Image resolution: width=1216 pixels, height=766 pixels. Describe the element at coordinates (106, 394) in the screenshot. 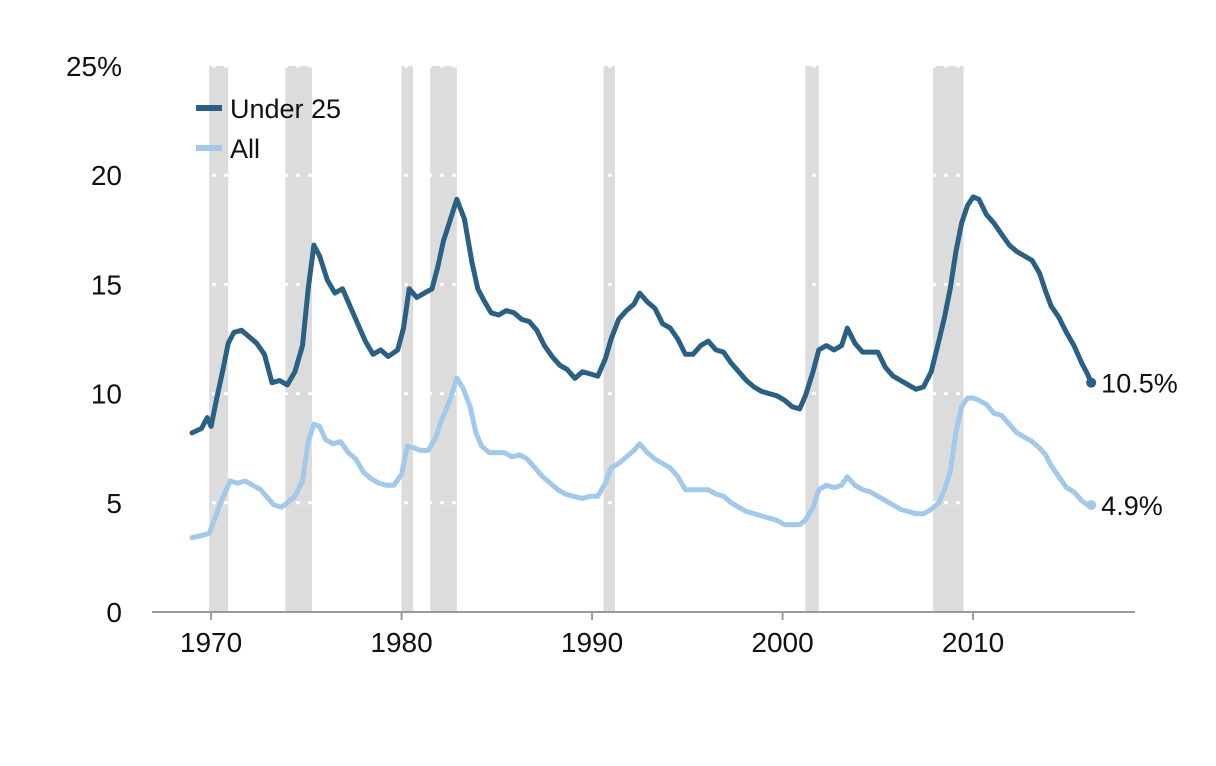

I see `y-tick-label: 10` at that location.